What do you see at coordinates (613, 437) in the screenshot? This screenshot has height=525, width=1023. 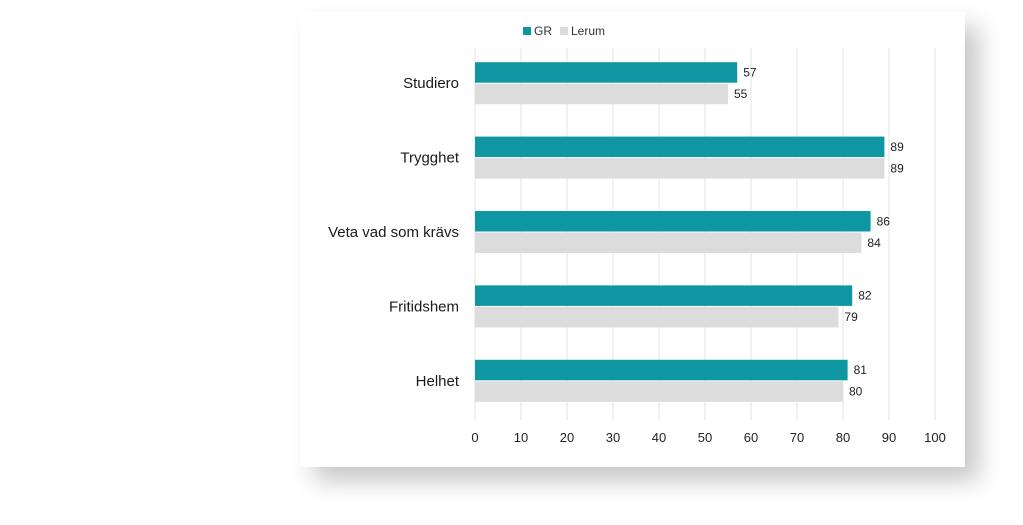 I see `x-tick-label: 30` at bounding box center [613, 437].